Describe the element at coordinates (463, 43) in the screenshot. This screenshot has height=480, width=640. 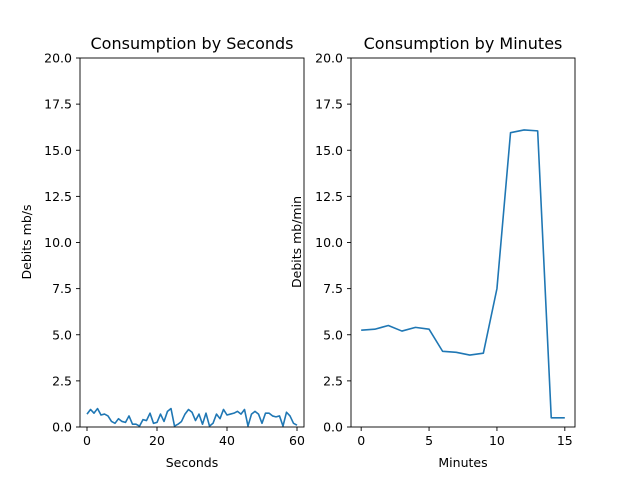
I see `chart-title: Consumption by Minutes` at that location.